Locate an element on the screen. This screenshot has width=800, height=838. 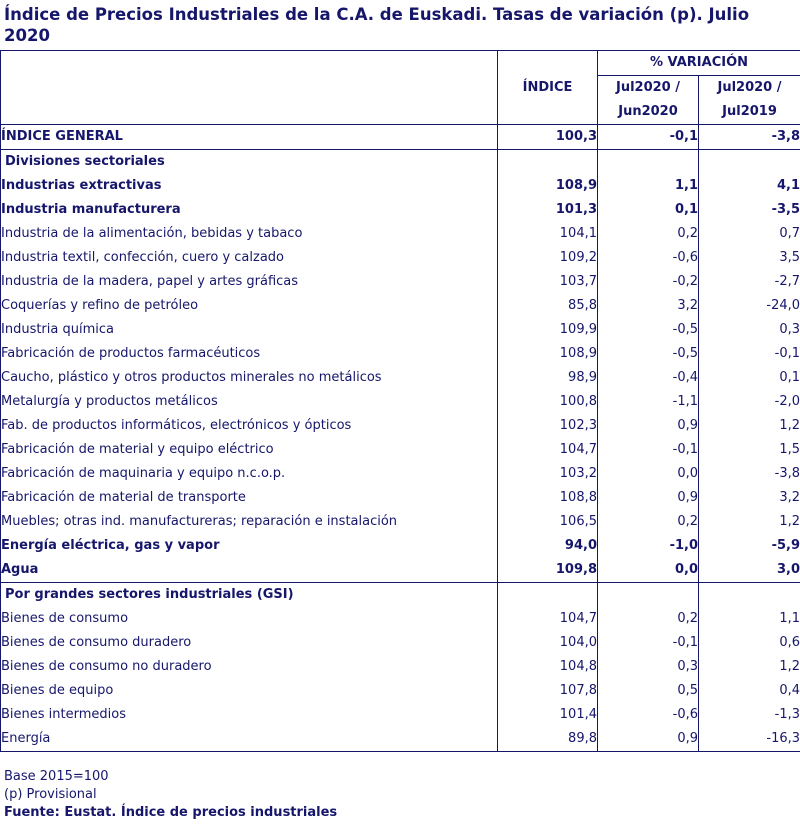
row-year: -2,7 is located at coordinates (748, 282).